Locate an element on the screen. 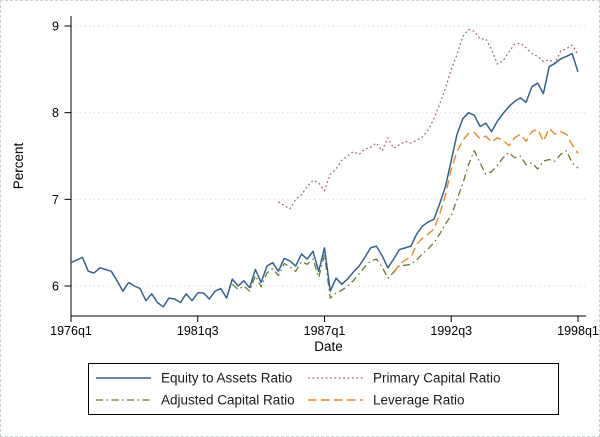  y-axis-title: Percent is located at coordinates (18, 165).